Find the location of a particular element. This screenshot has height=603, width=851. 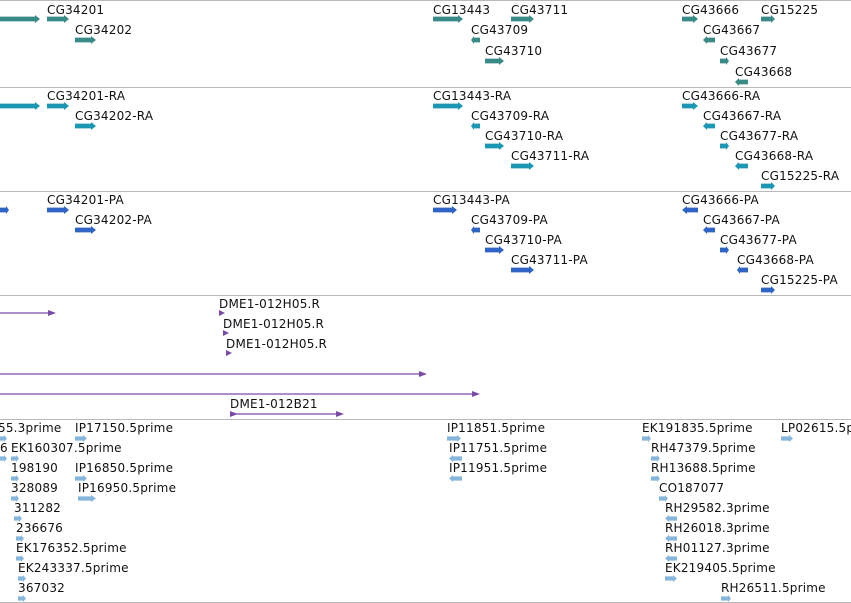

gene-label: CG43677 is located at coordinates (749, 51).